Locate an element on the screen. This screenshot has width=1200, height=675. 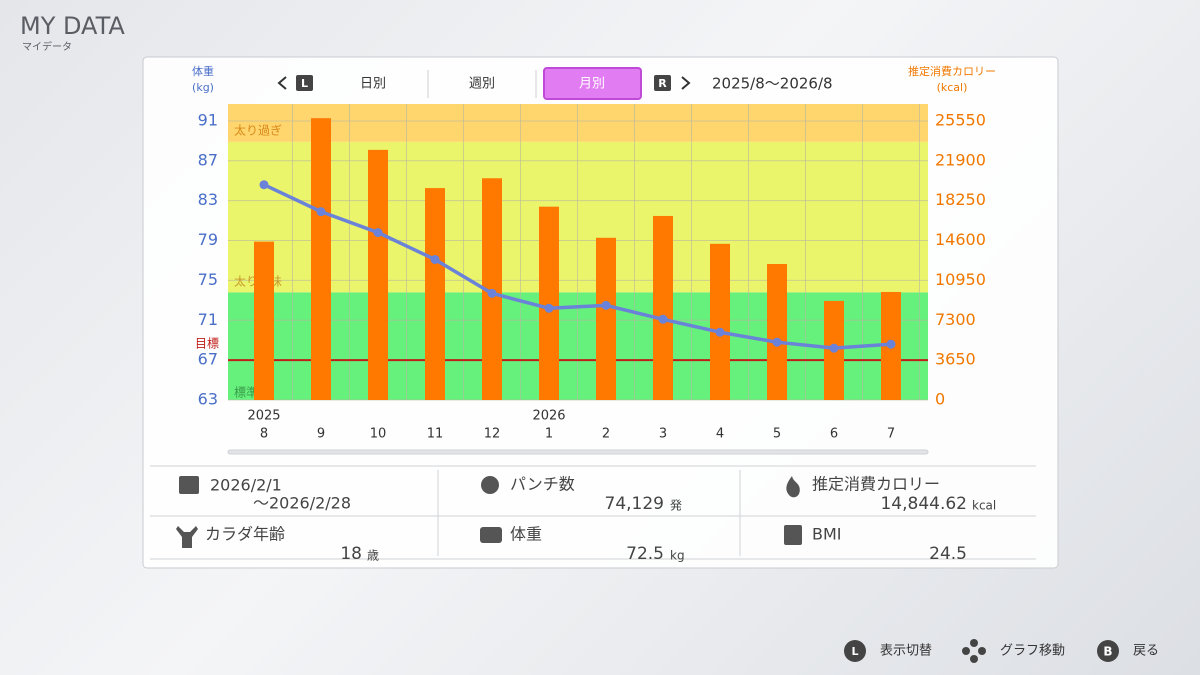
prev-button is located at coordinates (304, 83).